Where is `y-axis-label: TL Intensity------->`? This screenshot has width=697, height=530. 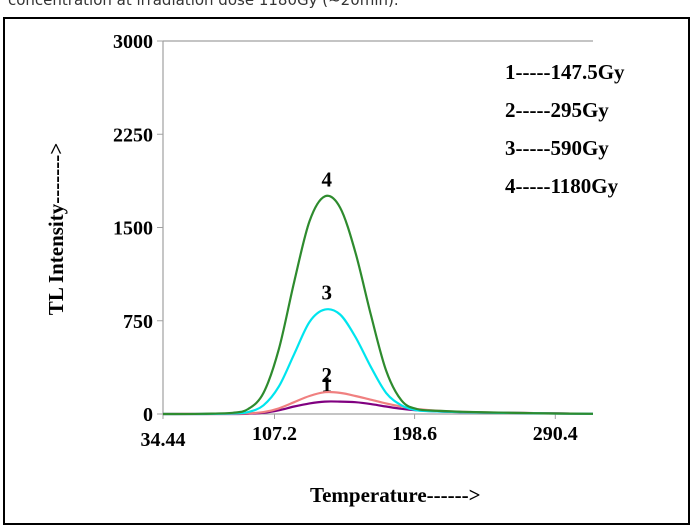 y-axis-label: TL Intensity-------> is located at coordinates (56, 229).